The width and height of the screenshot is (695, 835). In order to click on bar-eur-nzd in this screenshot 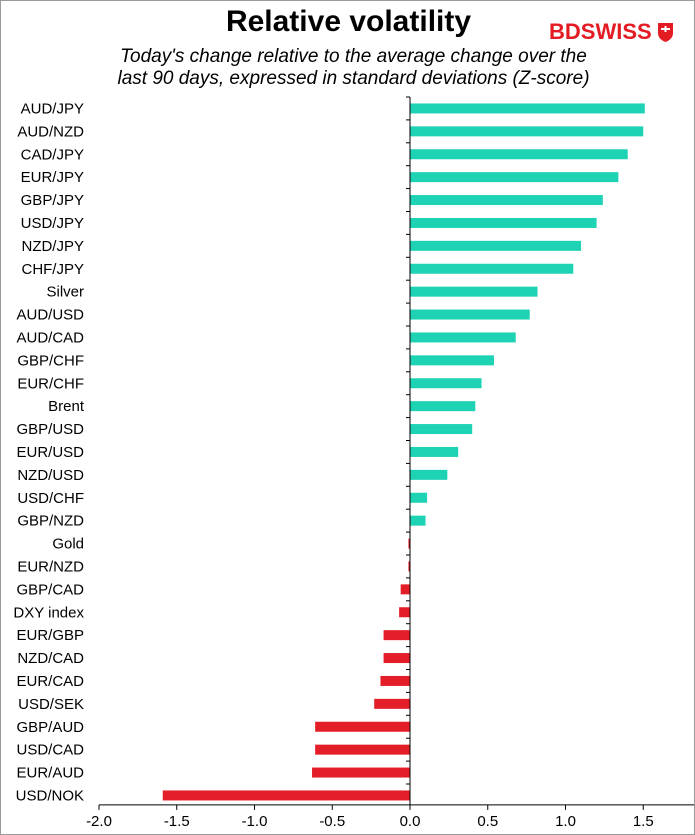, I will do `click(409, 566)`.